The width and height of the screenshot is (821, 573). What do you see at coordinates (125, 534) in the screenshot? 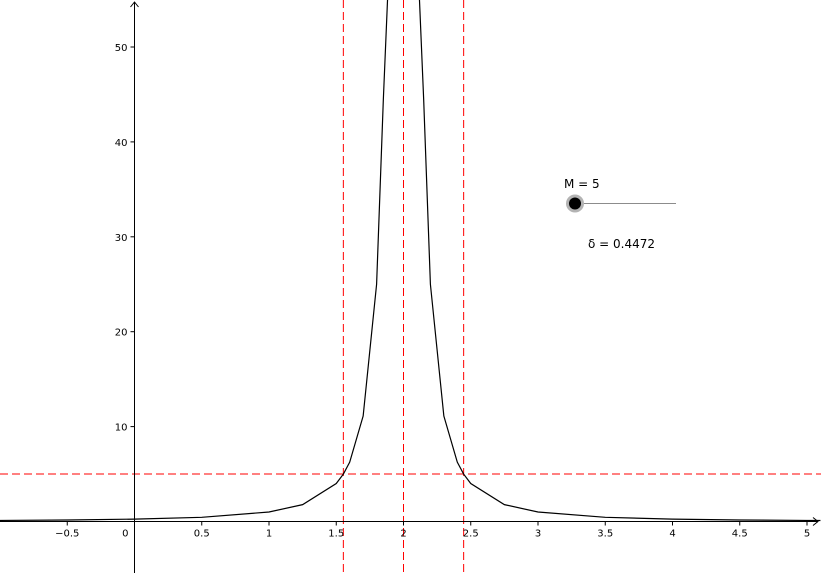
I see `origin-label: 0` at bounding box center [125, 534].